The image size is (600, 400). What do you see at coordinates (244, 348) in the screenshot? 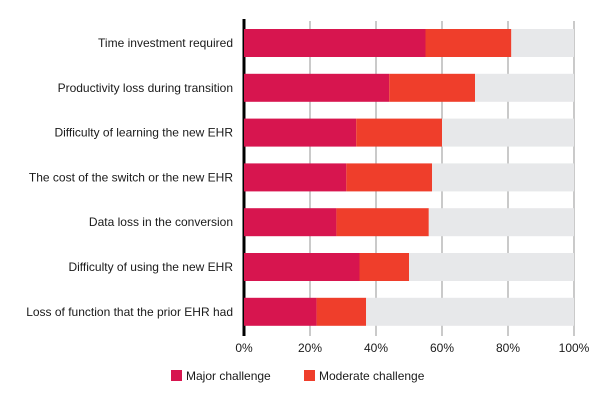
I see `tick-label-0: 0%` at bounding box center [244, 348].